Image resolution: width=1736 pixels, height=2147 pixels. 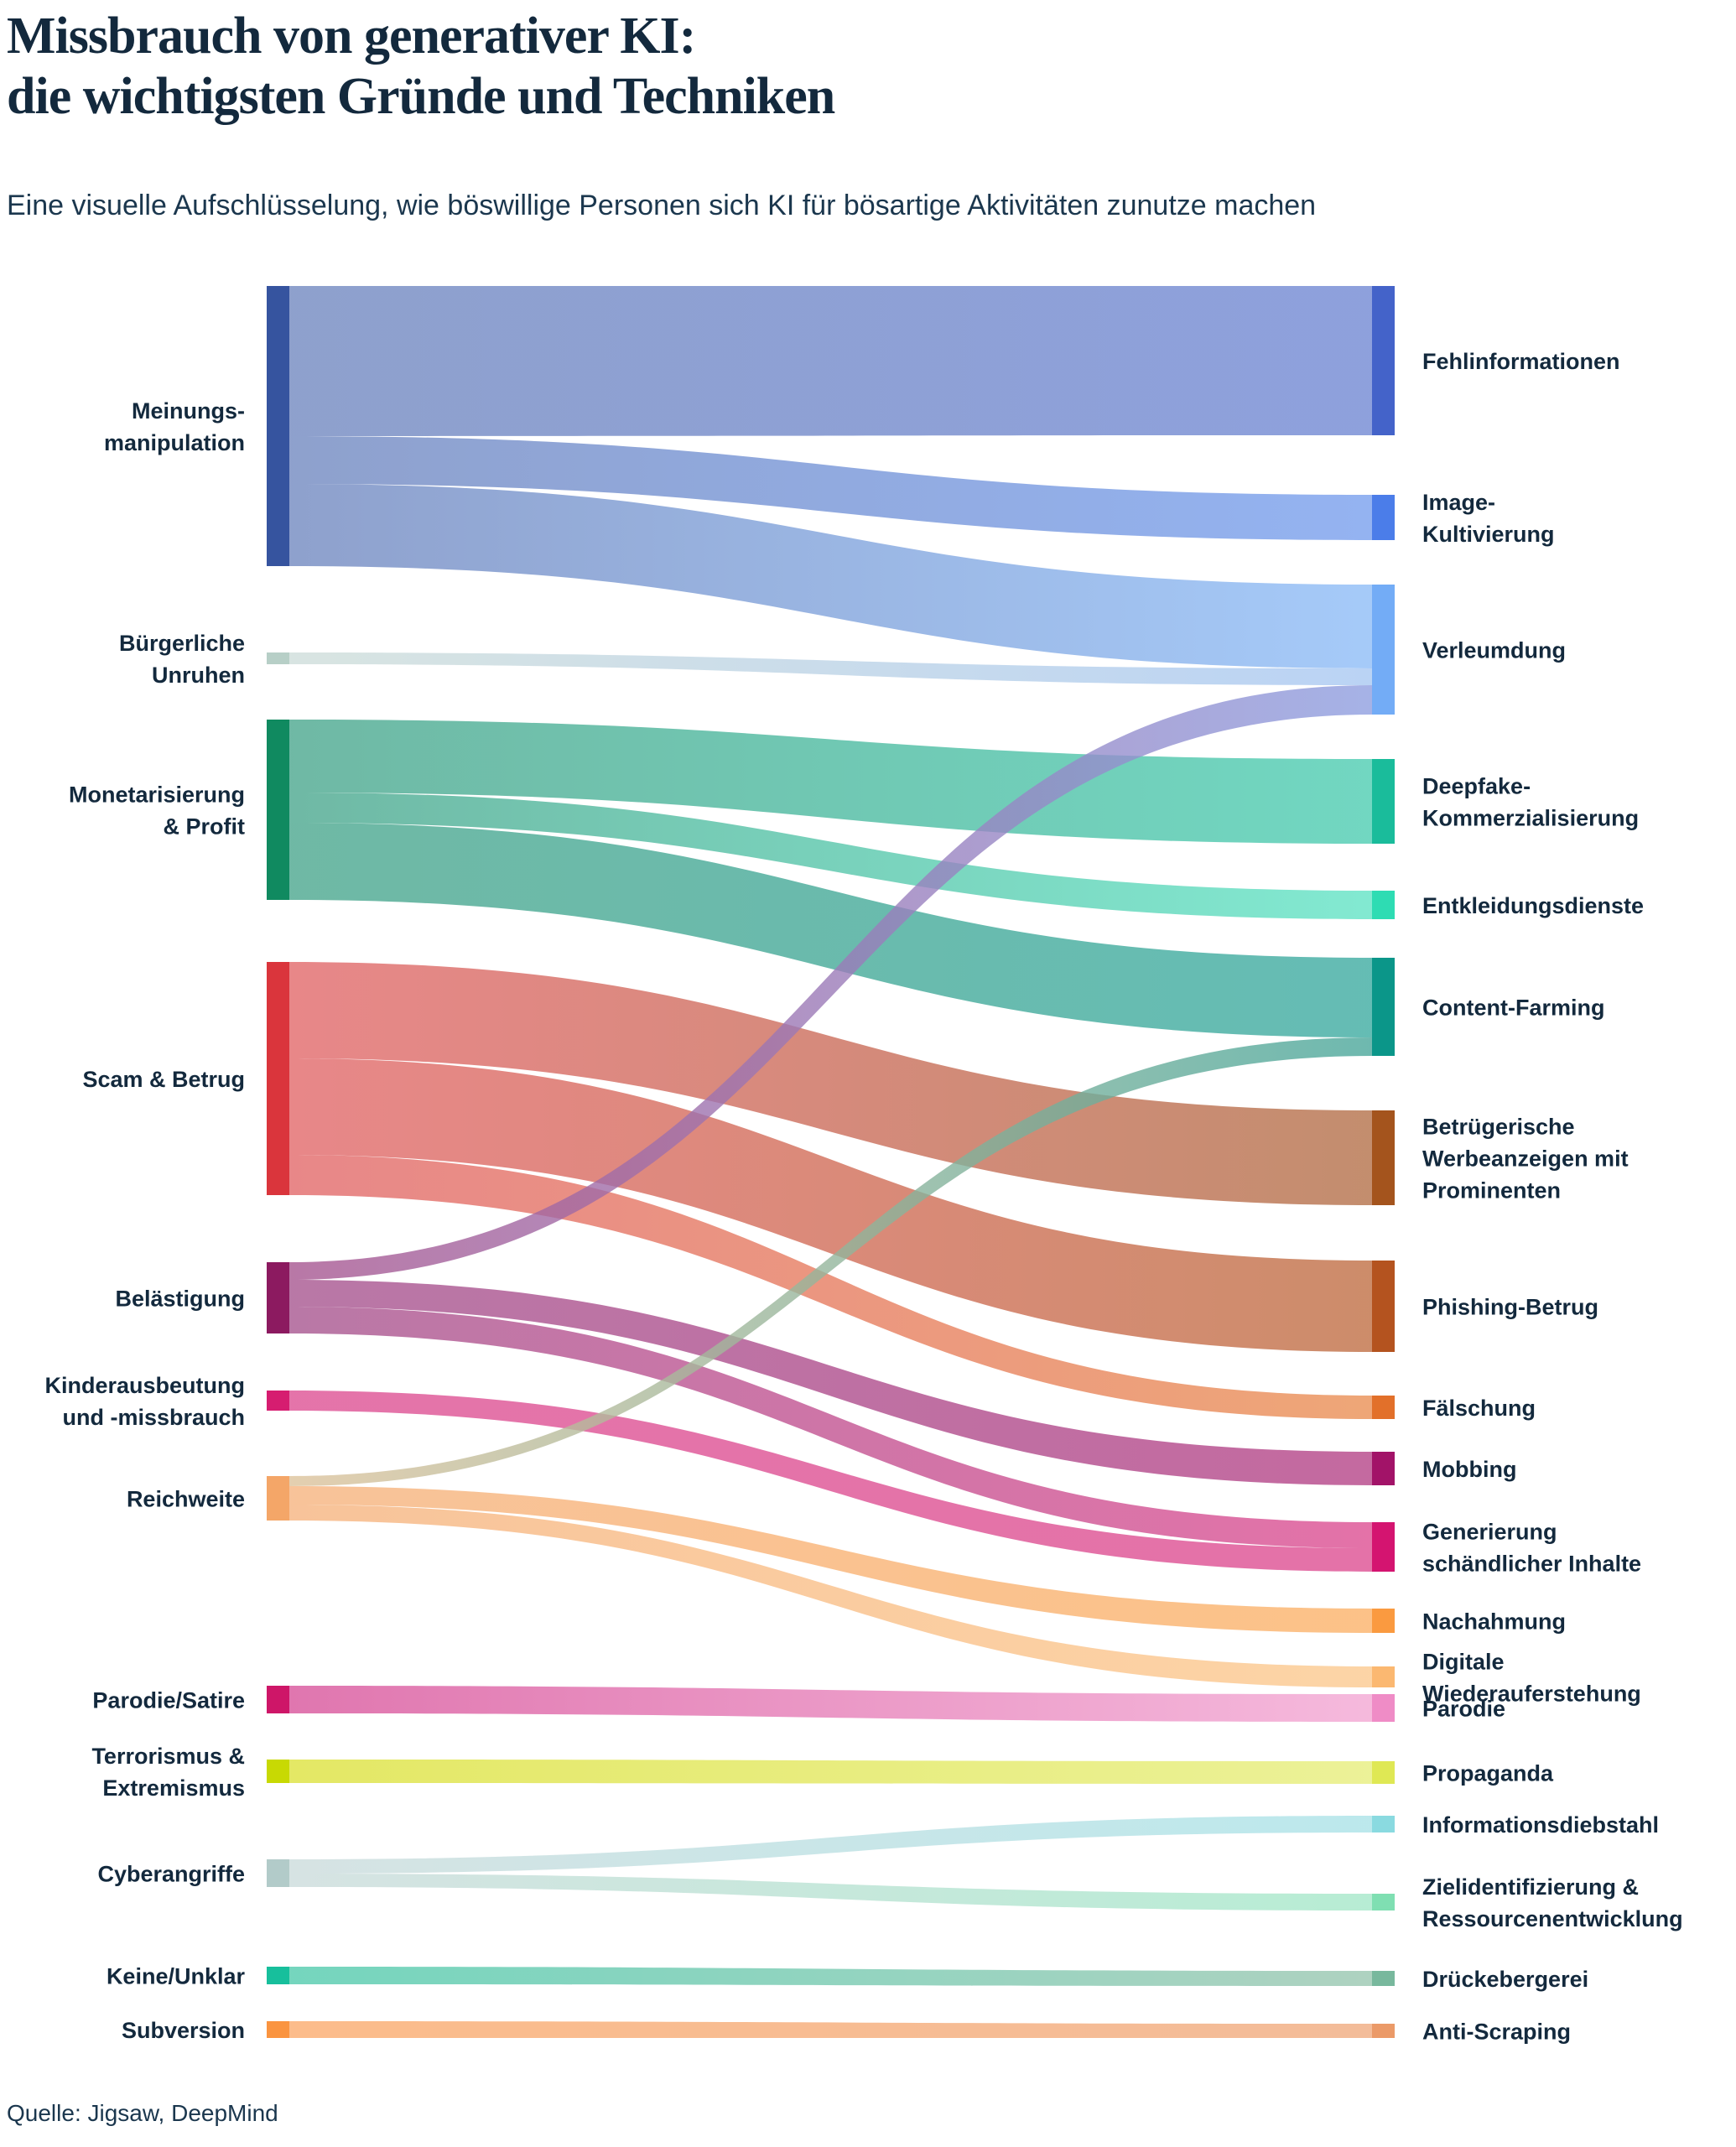 I want to click on sankey-source-node-buergerliche_unruhen, so click(x=278, y=658).